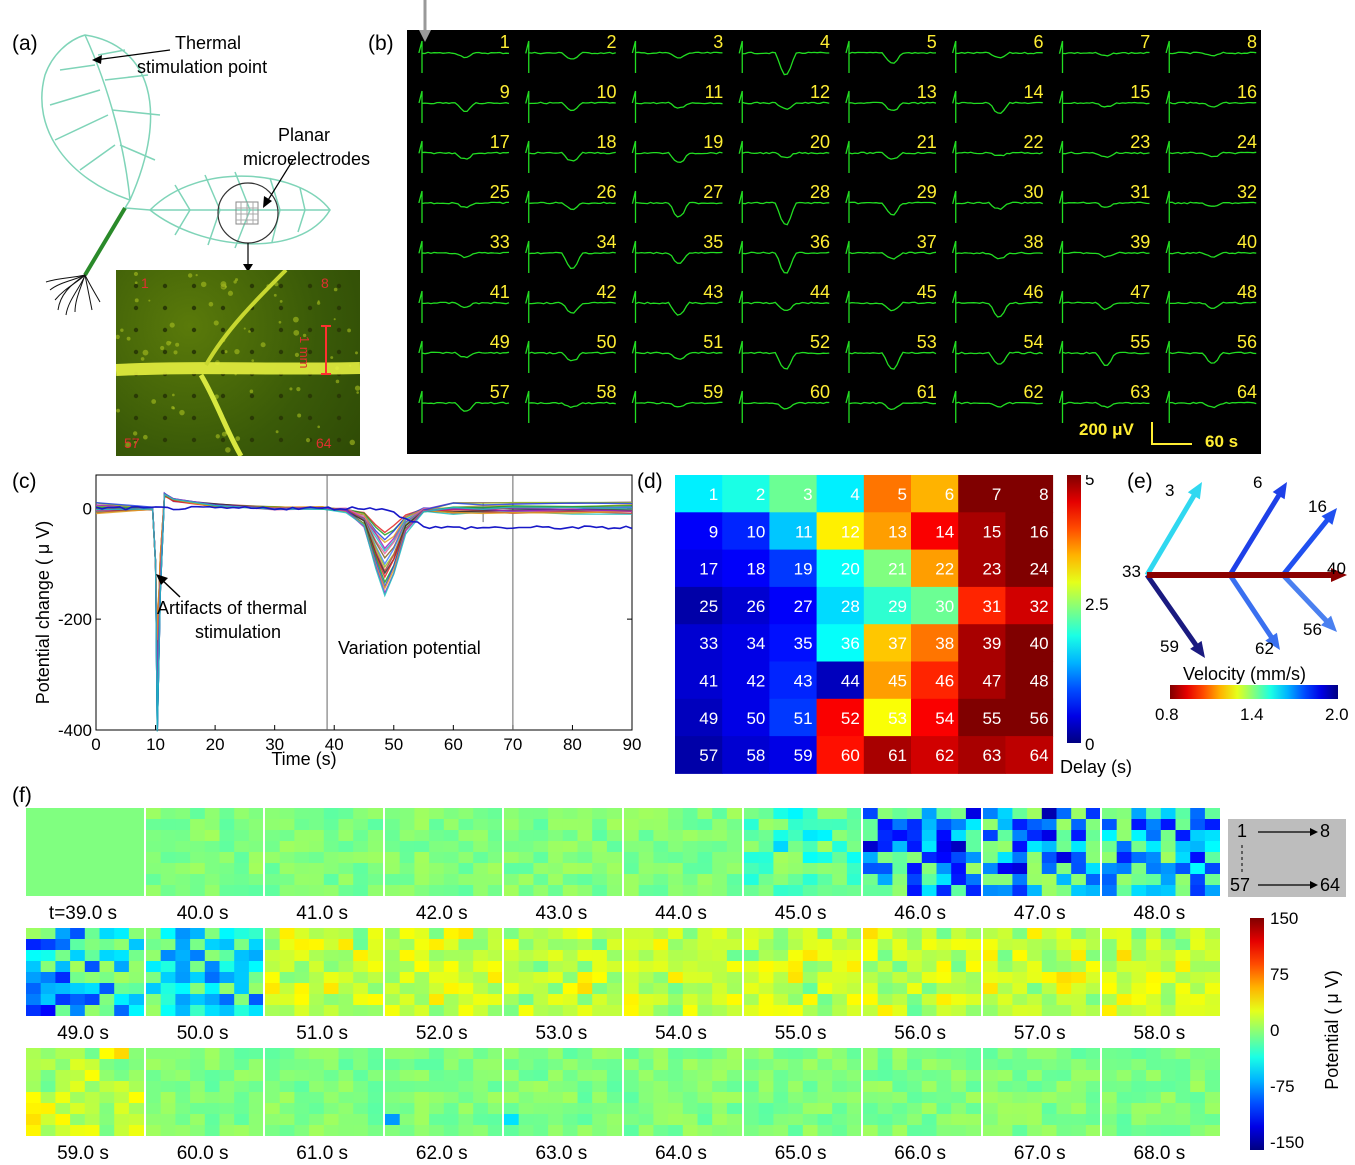  I want to click on cell-label: 12, so click(850, 531).